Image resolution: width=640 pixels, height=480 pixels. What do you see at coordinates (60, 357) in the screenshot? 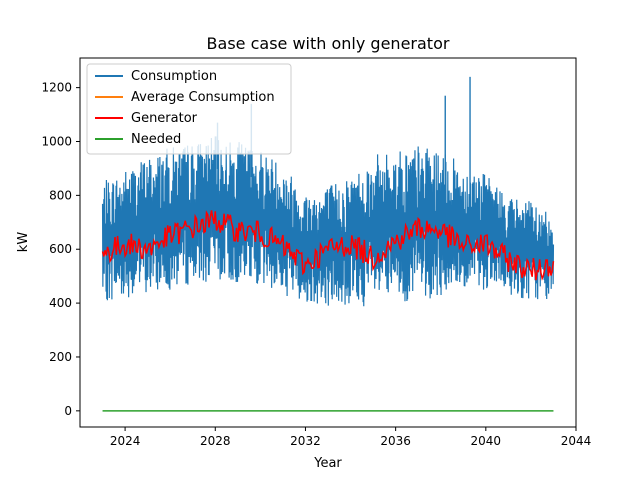
I see `y-tick-label-200: 200` at bounding box center [60, 357].